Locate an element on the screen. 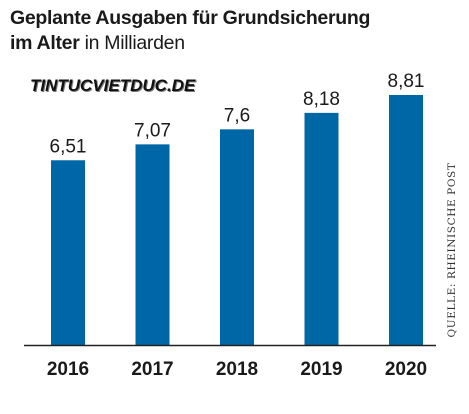 Image resolution: width=469 pixels, height=414 pixels. x-tick-labels-group: 2016 2017 2018 2019 2020 is located at coordinates (237, 369).